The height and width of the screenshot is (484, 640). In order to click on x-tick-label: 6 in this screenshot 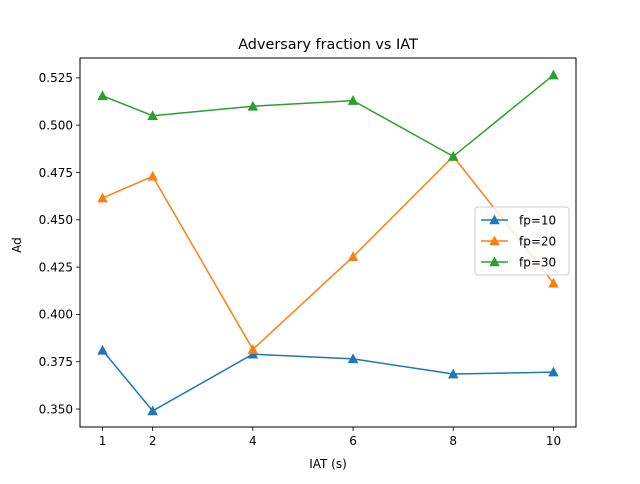, I will do `click(353, 441)`.